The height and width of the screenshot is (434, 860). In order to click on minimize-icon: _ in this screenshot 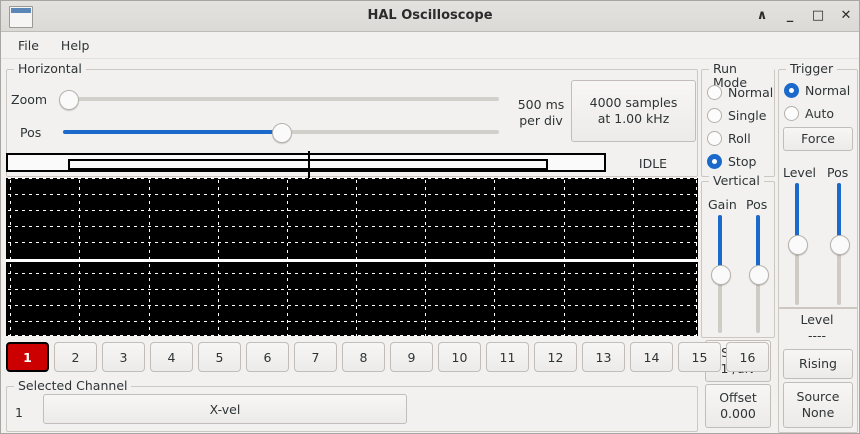, I will do `click(790, 15)`.